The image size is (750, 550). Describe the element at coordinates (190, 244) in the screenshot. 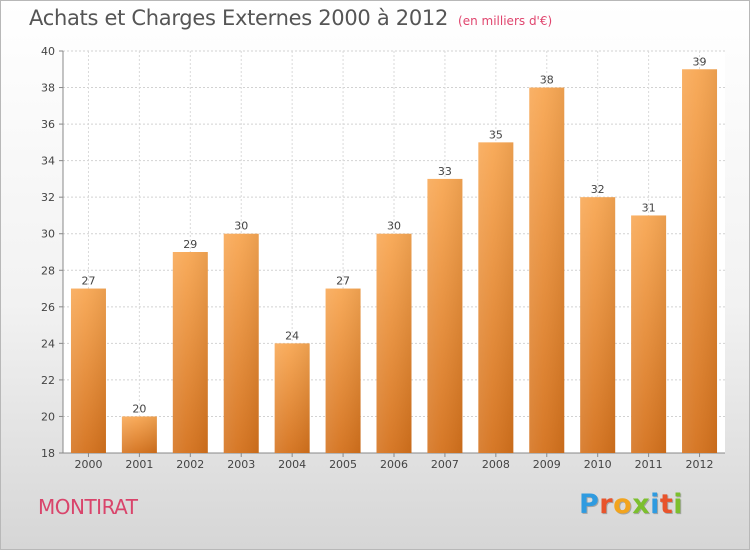

I see `data-label-2002: 29` at that location.